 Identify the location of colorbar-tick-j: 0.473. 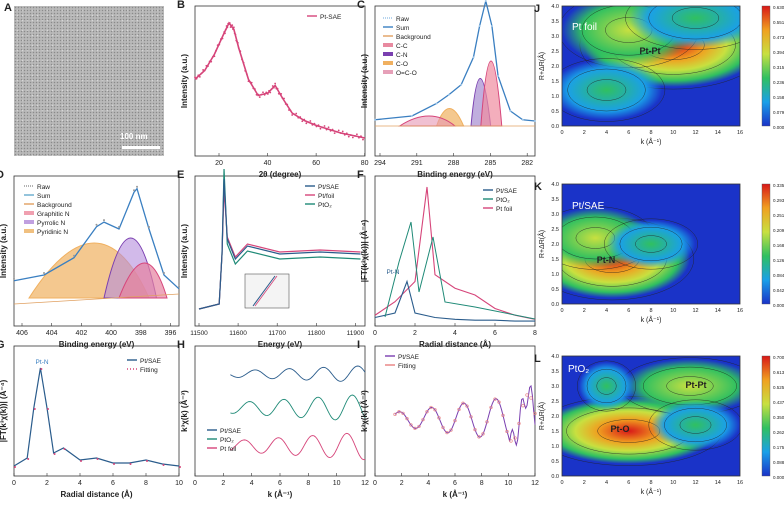
(778, 37).